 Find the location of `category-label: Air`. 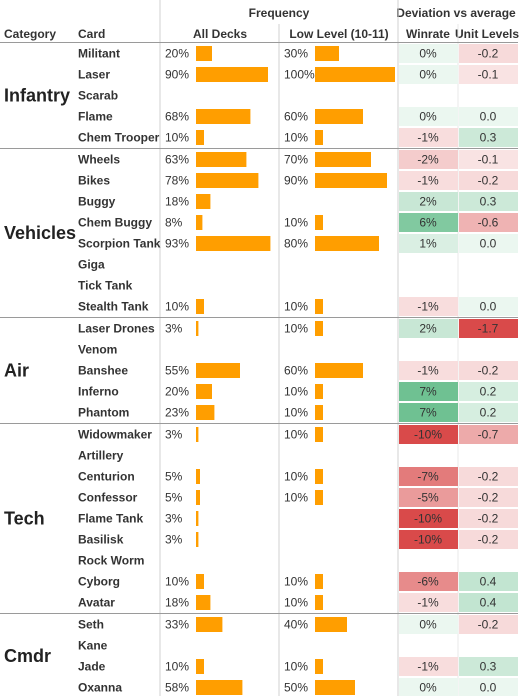

category-label: Air is located at coordinates (16, 371).